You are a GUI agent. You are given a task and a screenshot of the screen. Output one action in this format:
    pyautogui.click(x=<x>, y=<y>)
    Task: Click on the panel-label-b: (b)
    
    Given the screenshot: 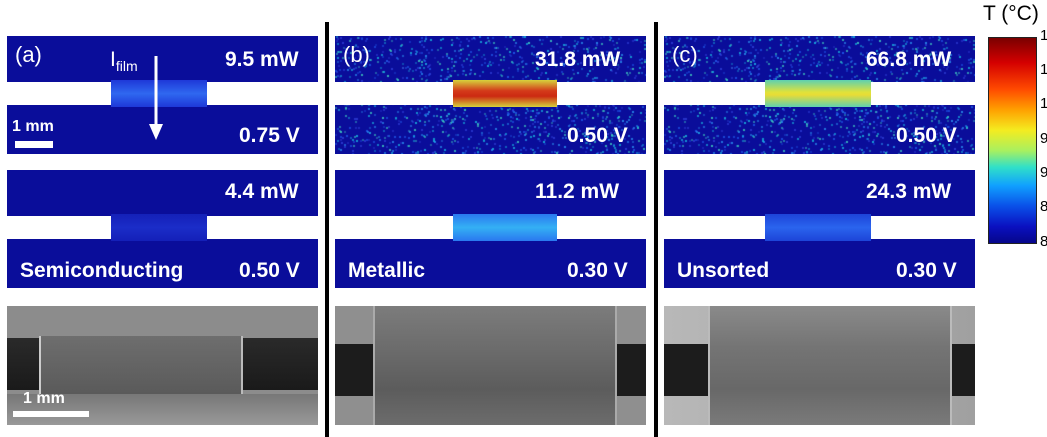 What is the action you would take?
    pyautogui.click(x=356, y=54)
    